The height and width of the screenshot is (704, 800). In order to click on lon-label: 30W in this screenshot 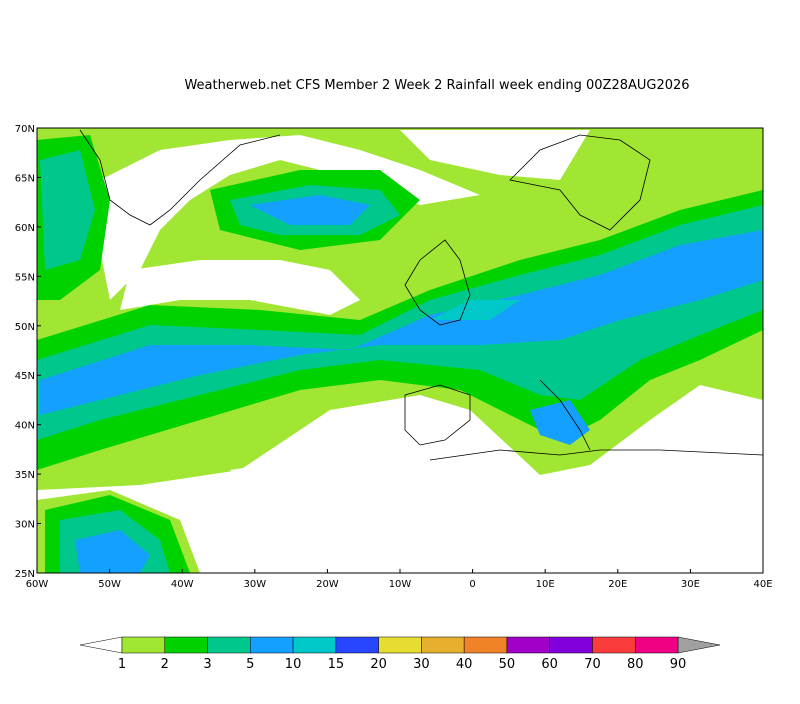, I will do `click(254, 584)`.